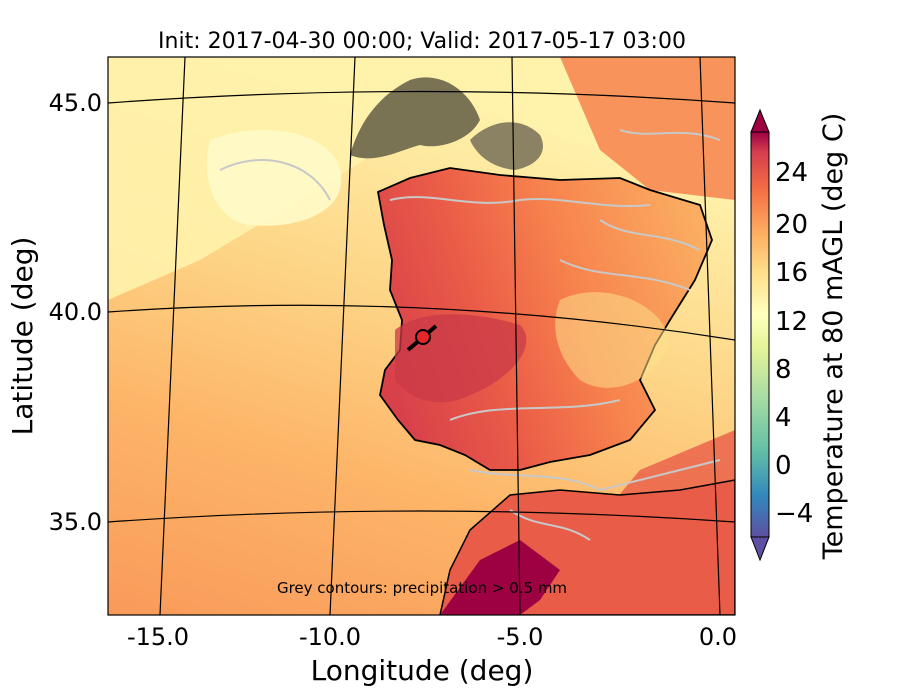 The width and height of the screenshot is (900, 700). What do you see at coordinates (791, 273) in the screenshot?
I see `colorbar-tick-label: 16` at bounding box center [791, 273].